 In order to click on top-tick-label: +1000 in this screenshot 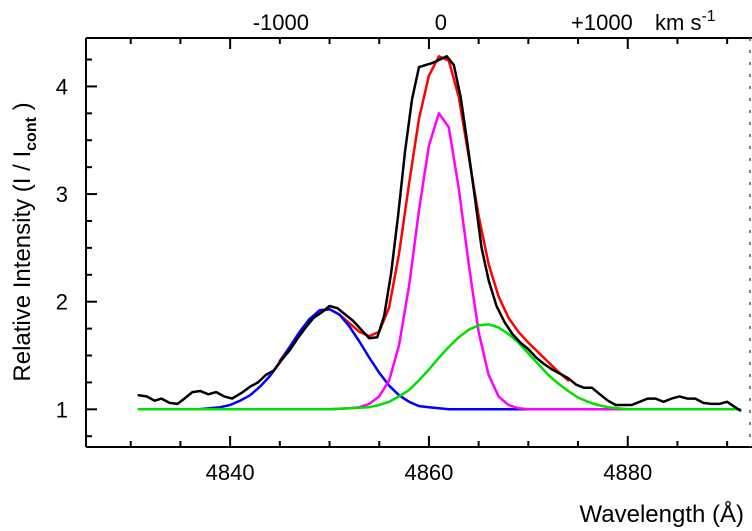, I will do `click(602, 22)`.